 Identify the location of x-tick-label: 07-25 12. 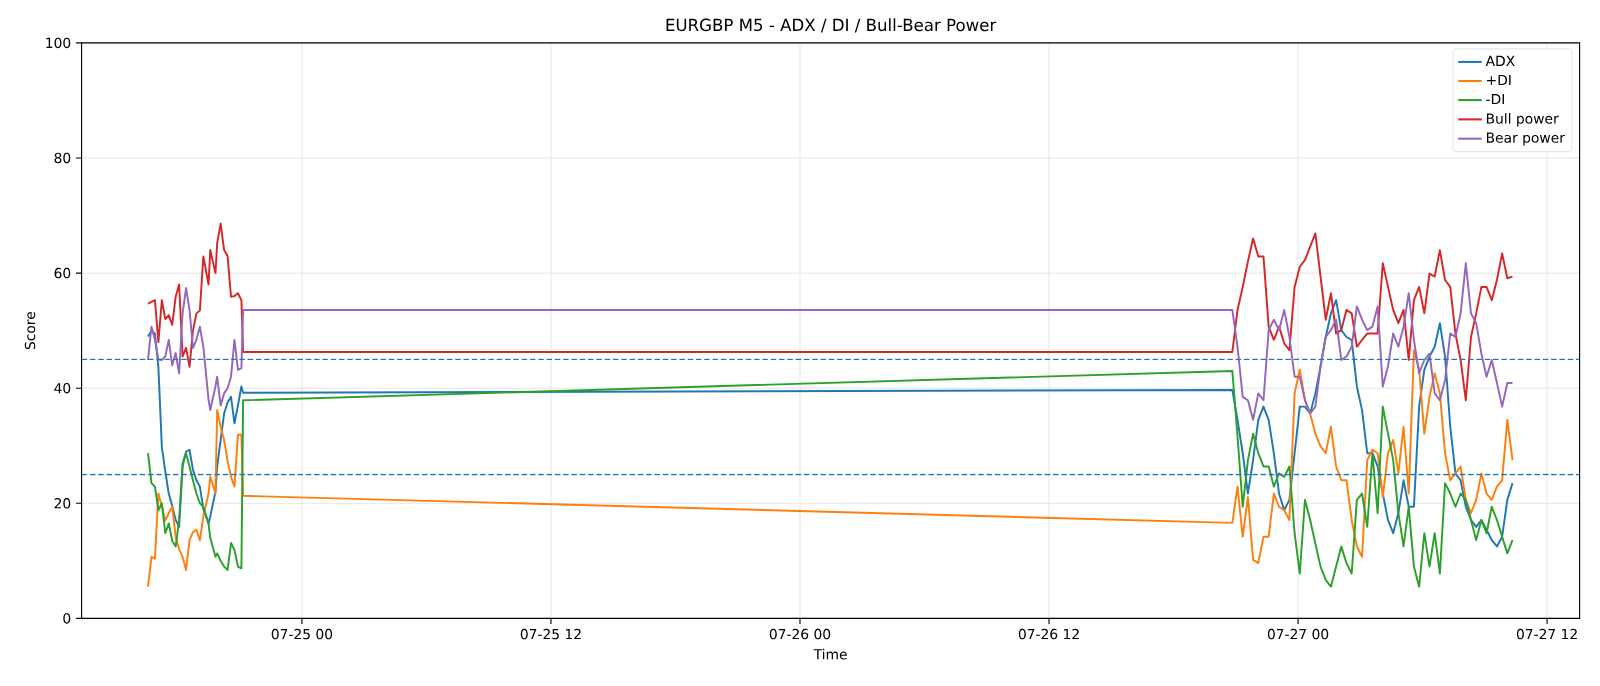
(550, 634).